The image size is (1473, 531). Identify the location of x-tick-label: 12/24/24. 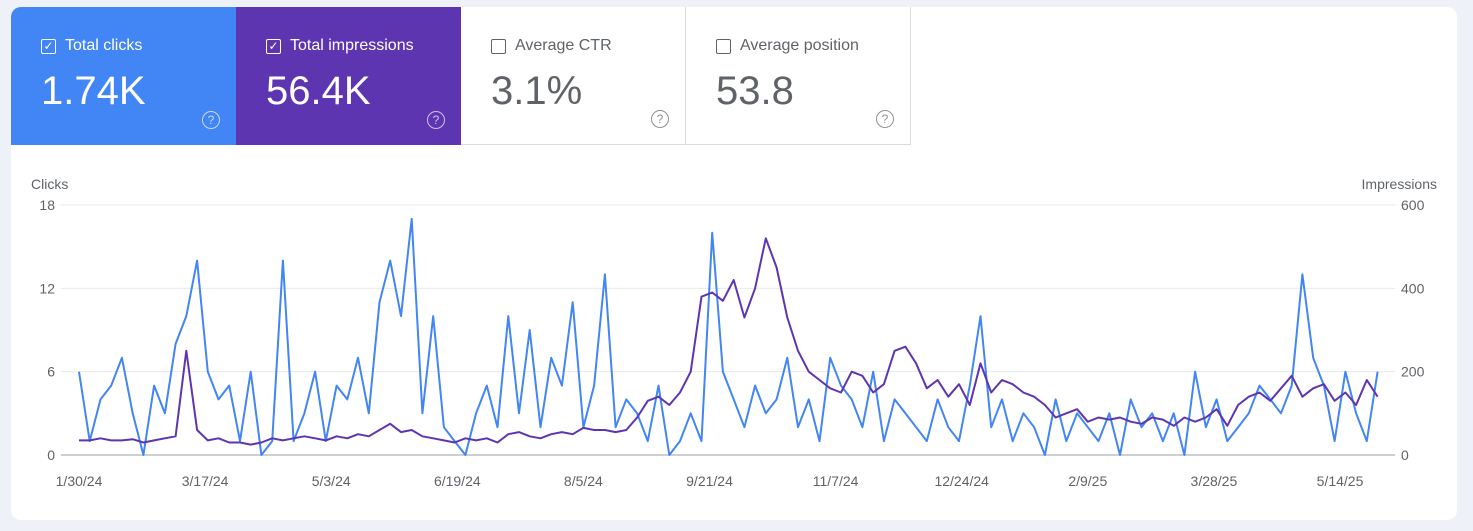
(961, 481).